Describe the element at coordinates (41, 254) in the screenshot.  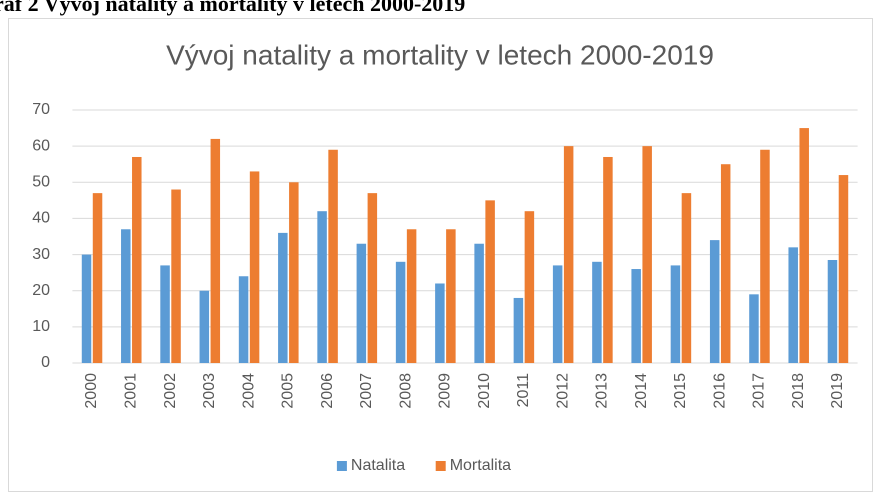
I see `y-tick-label: 30` at that location.